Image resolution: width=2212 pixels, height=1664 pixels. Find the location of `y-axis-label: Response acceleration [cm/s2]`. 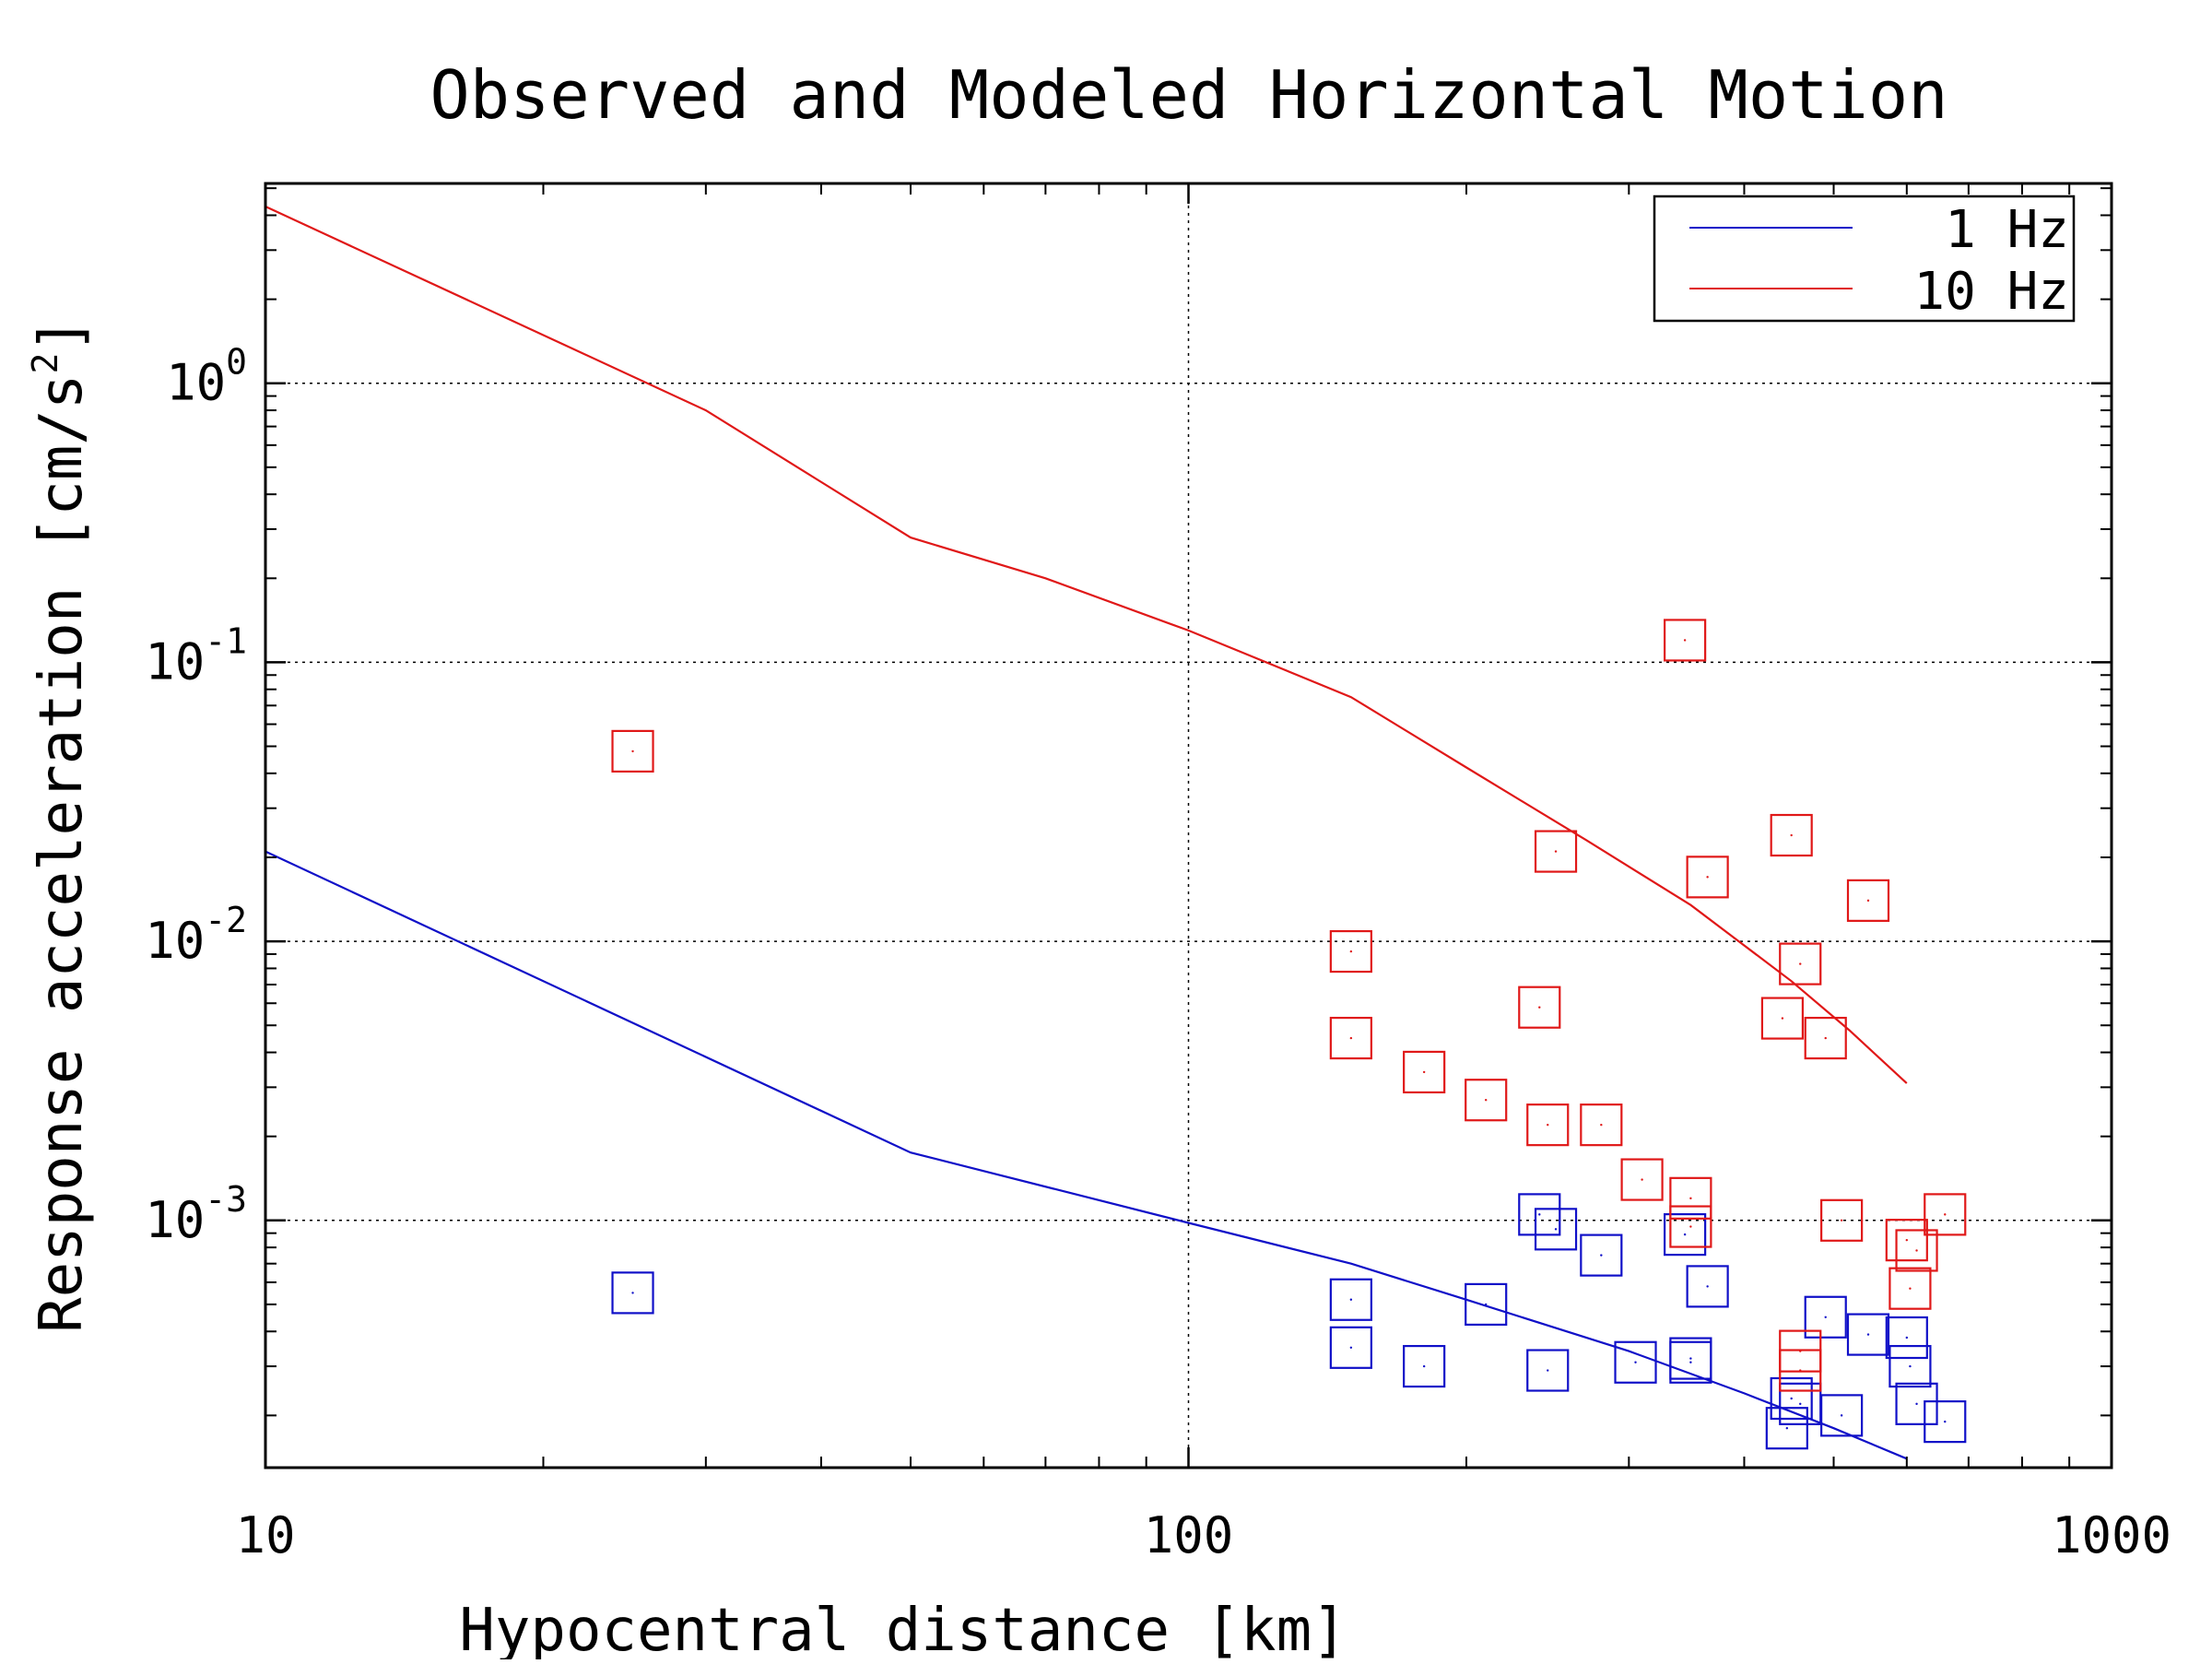

y-axis-label: Response acceleration [cm/s2] is located at coordinates (60, 825).